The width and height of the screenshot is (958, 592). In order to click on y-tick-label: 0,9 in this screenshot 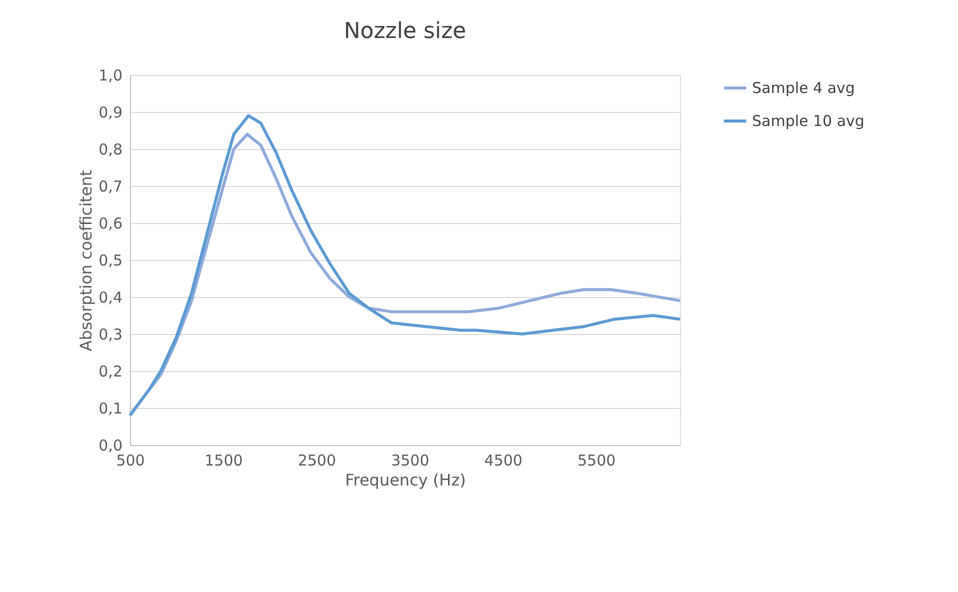, I will do `click(110, 113)`.